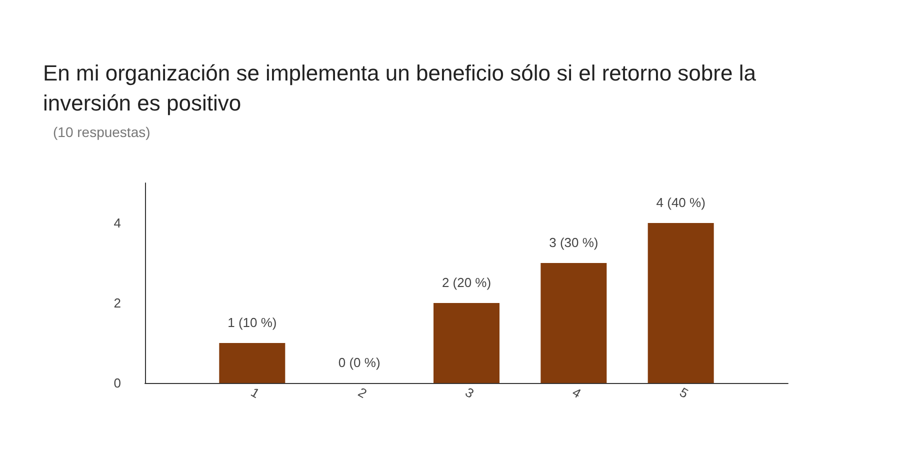 This screenshot has width=917, height=453. I want to click on data-label: 1 (10 %), so click(252, 322).